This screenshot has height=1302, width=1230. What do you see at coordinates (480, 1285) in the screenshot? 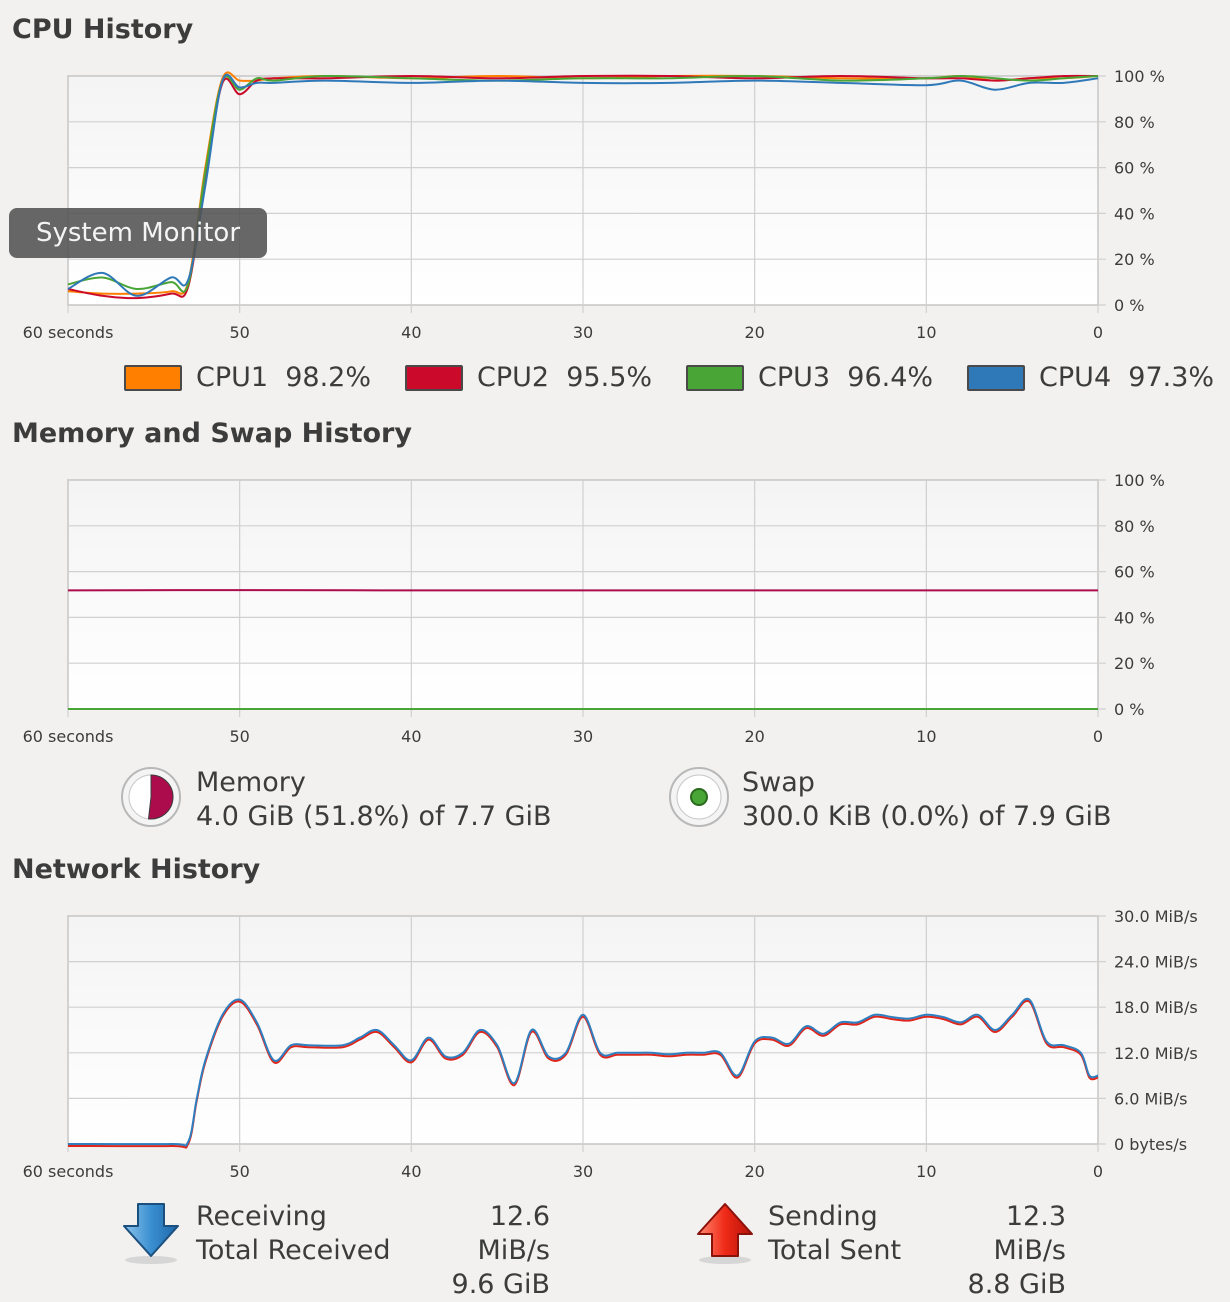
I see `total-received-value: 9.6 GiB` at bounding box center [480, 1285].